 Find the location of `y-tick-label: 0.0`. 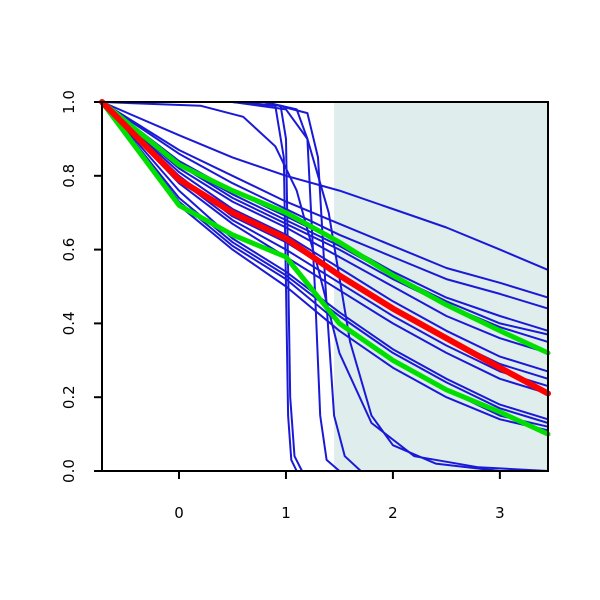

y-tick-label: 0.0 is located at coordinates (69, 471).